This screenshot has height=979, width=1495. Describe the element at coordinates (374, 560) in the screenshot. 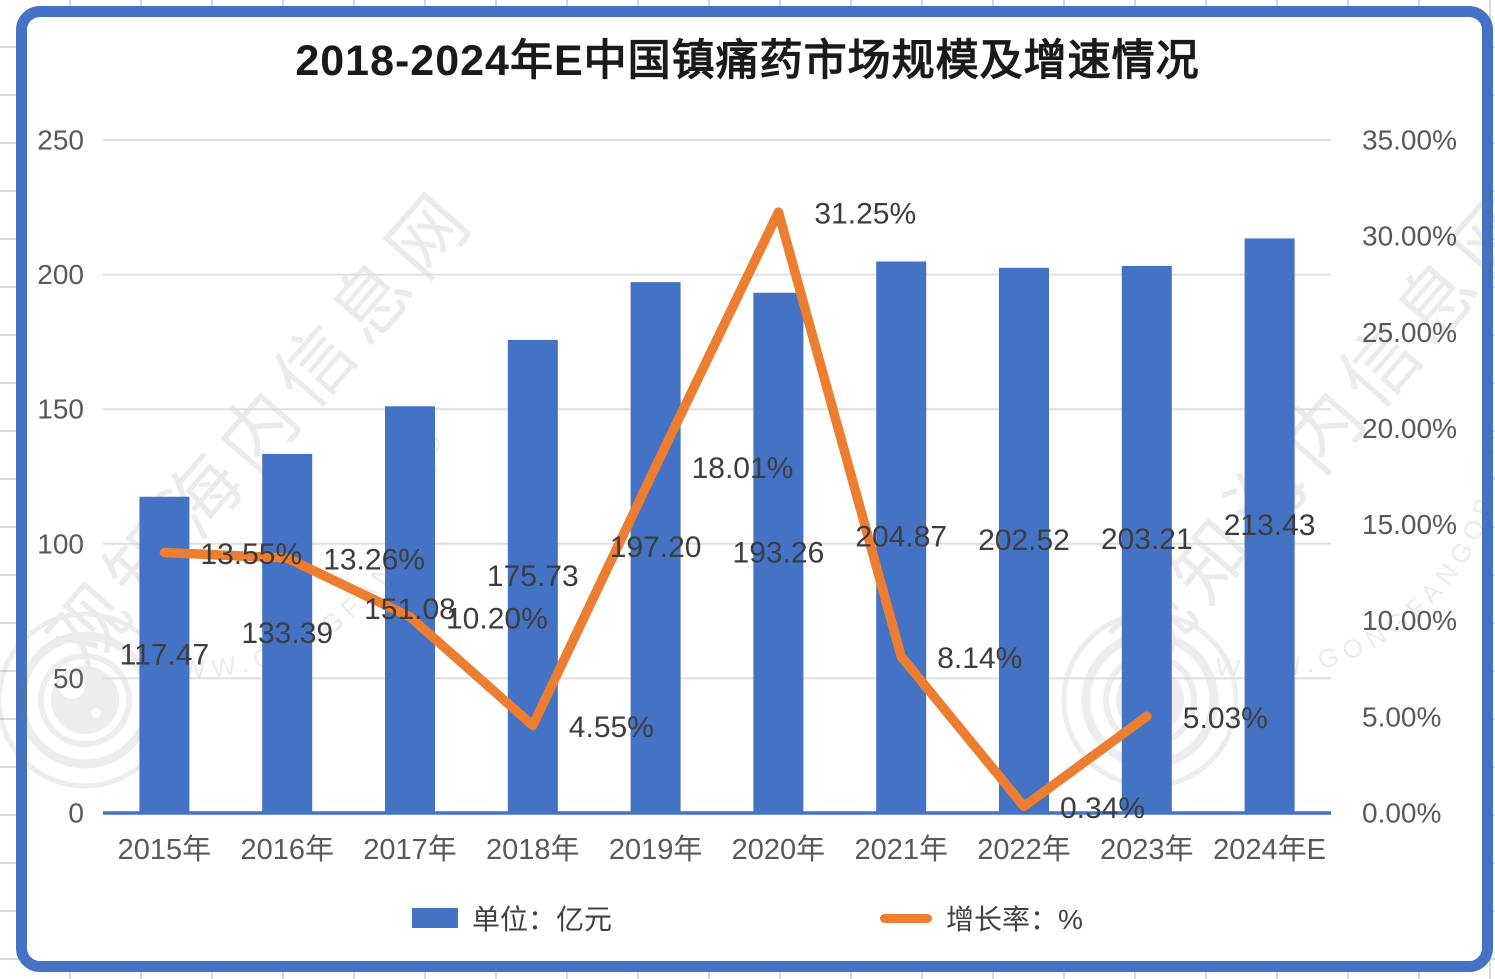

I see `growth-point-label: 13.26%` at that location.